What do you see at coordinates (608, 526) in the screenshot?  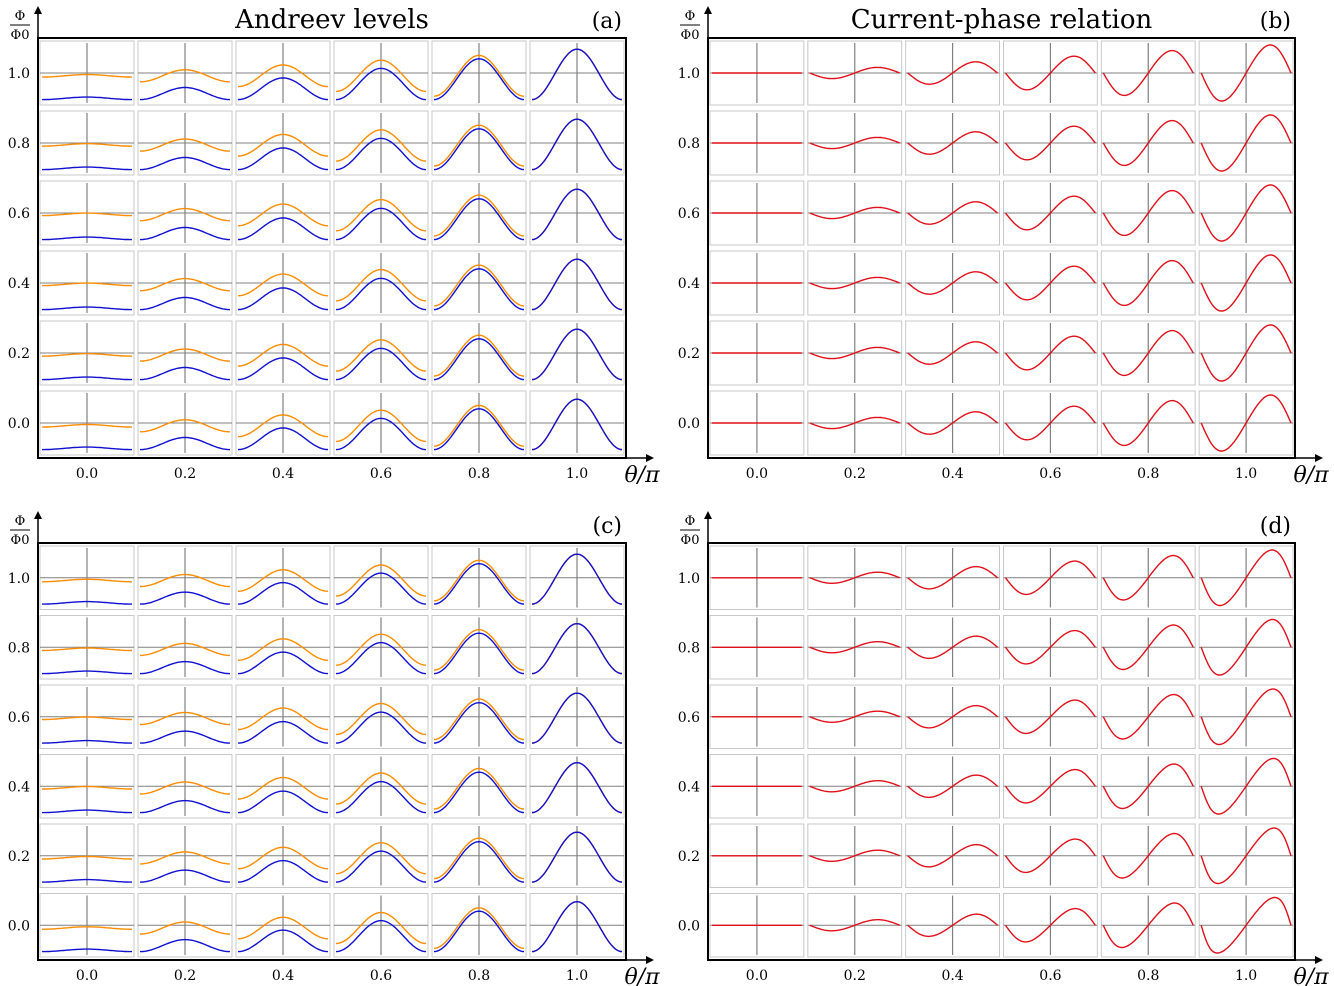 I see `panel-tag: (c)` at bounding box center [608, 526].